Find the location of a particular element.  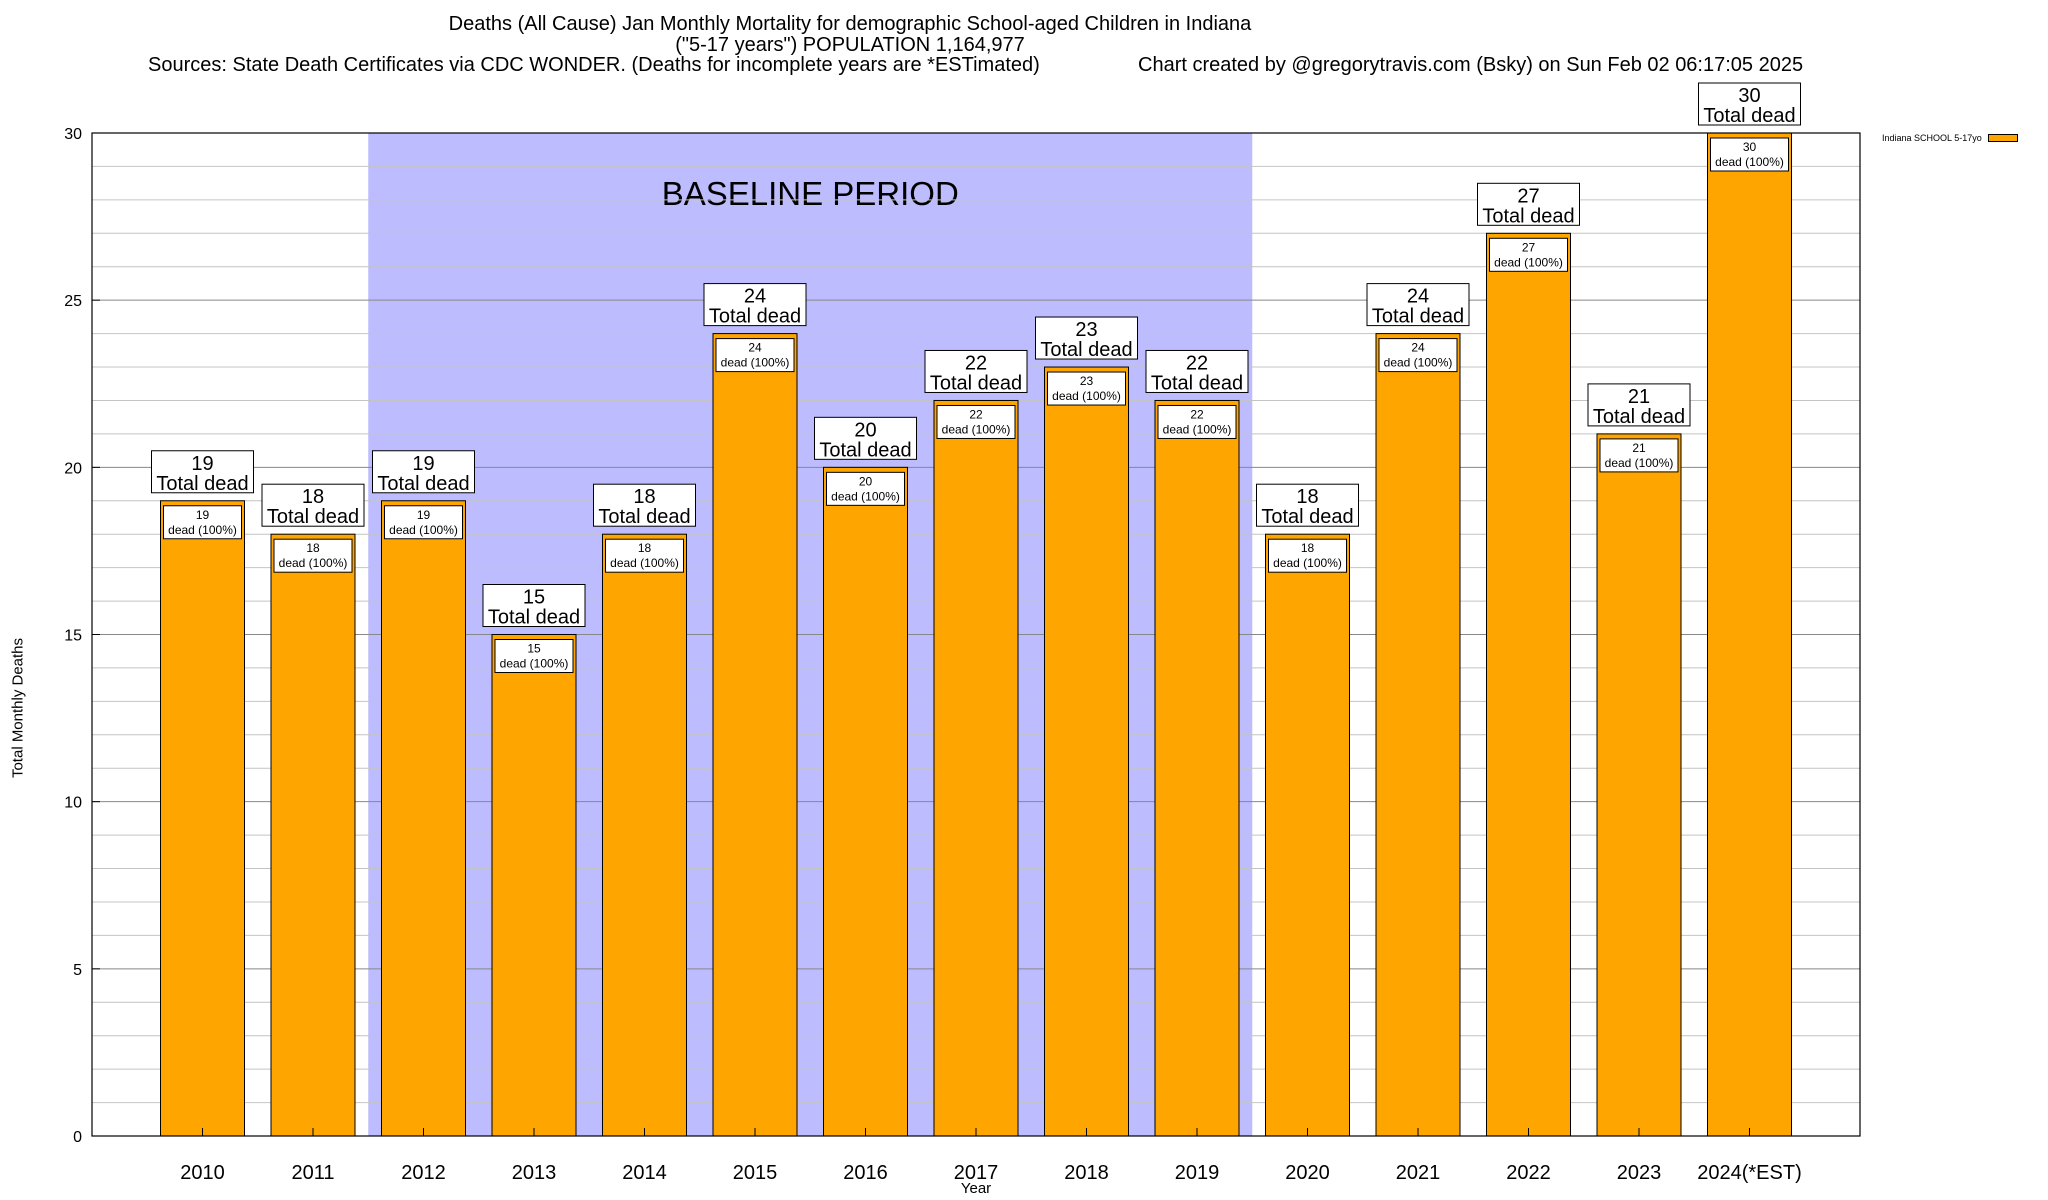

x-tick-label: 2020 is located at coordinates (1307, 1173).